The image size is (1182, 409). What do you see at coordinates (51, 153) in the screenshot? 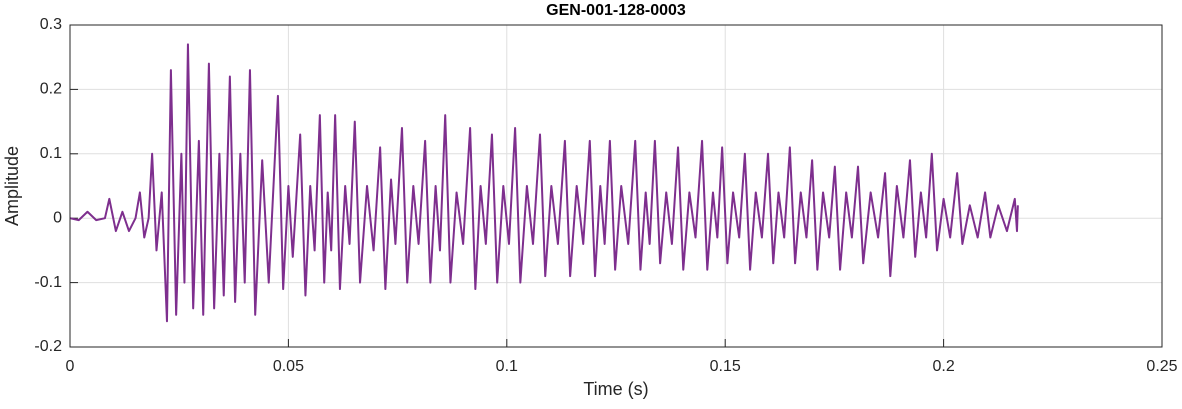
I see `y-tick-label: 0.1` at bounding box center [51, 153].